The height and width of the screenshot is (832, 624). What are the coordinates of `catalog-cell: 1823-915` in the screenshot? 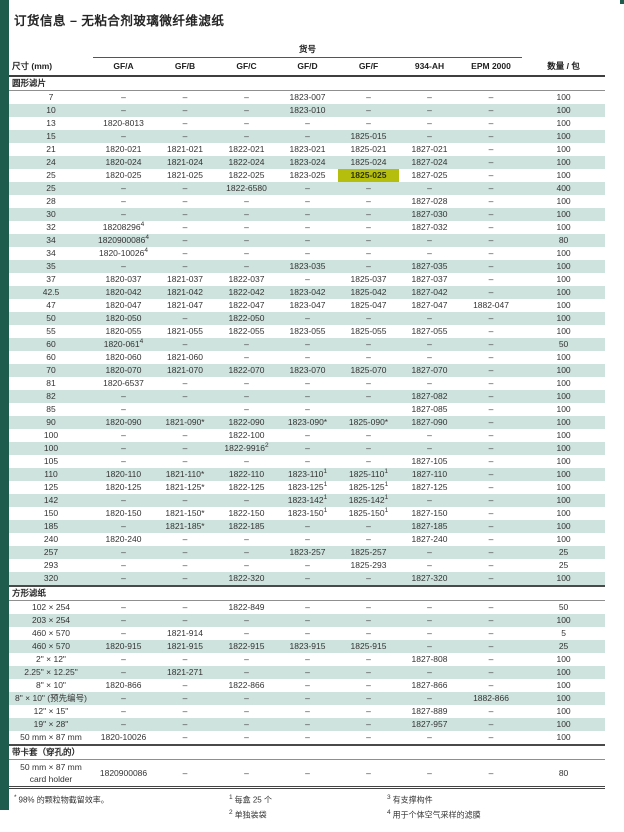 It's located at (307, 646).